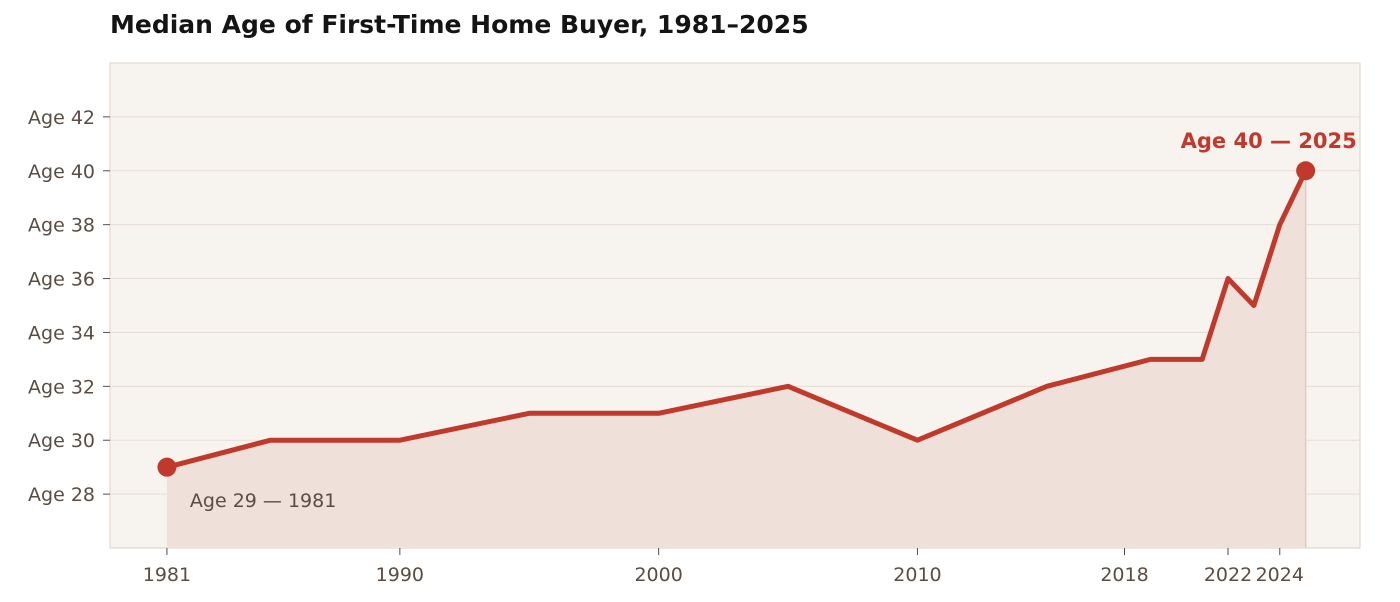  Describe the element at coordinates (61, 495) in the screenshot. I see `y-tick-label: Age 28` at that location.